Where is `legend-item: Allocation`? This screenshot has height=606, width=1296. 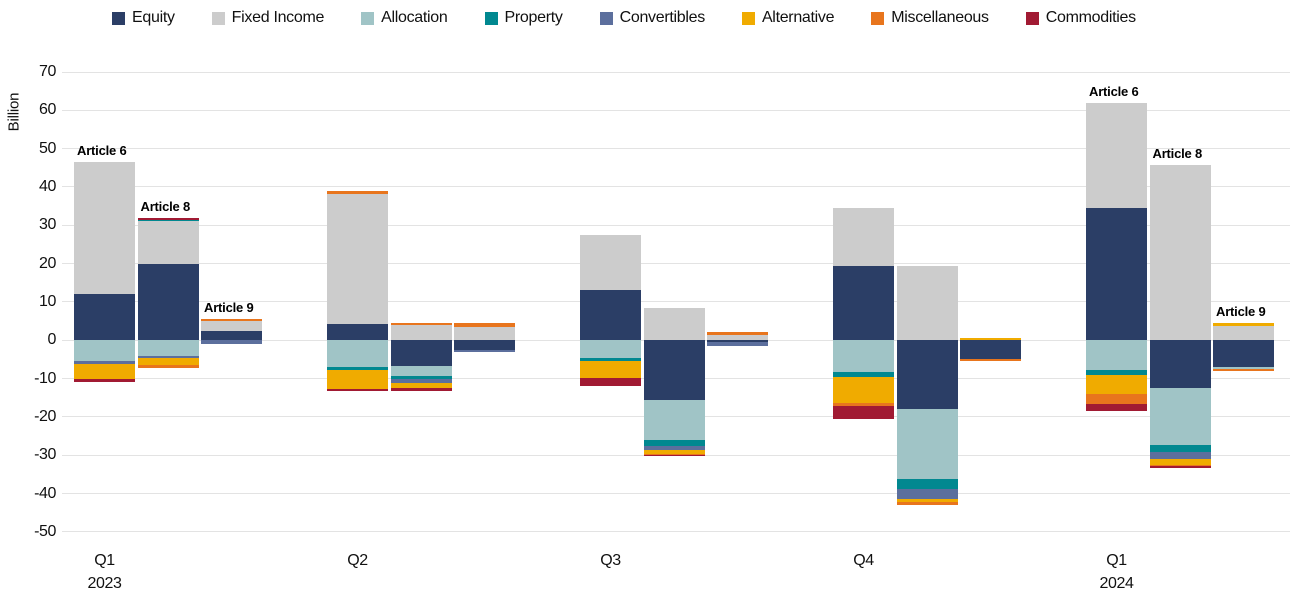
legend-item: Allocation is located at coordinates (404, 18).